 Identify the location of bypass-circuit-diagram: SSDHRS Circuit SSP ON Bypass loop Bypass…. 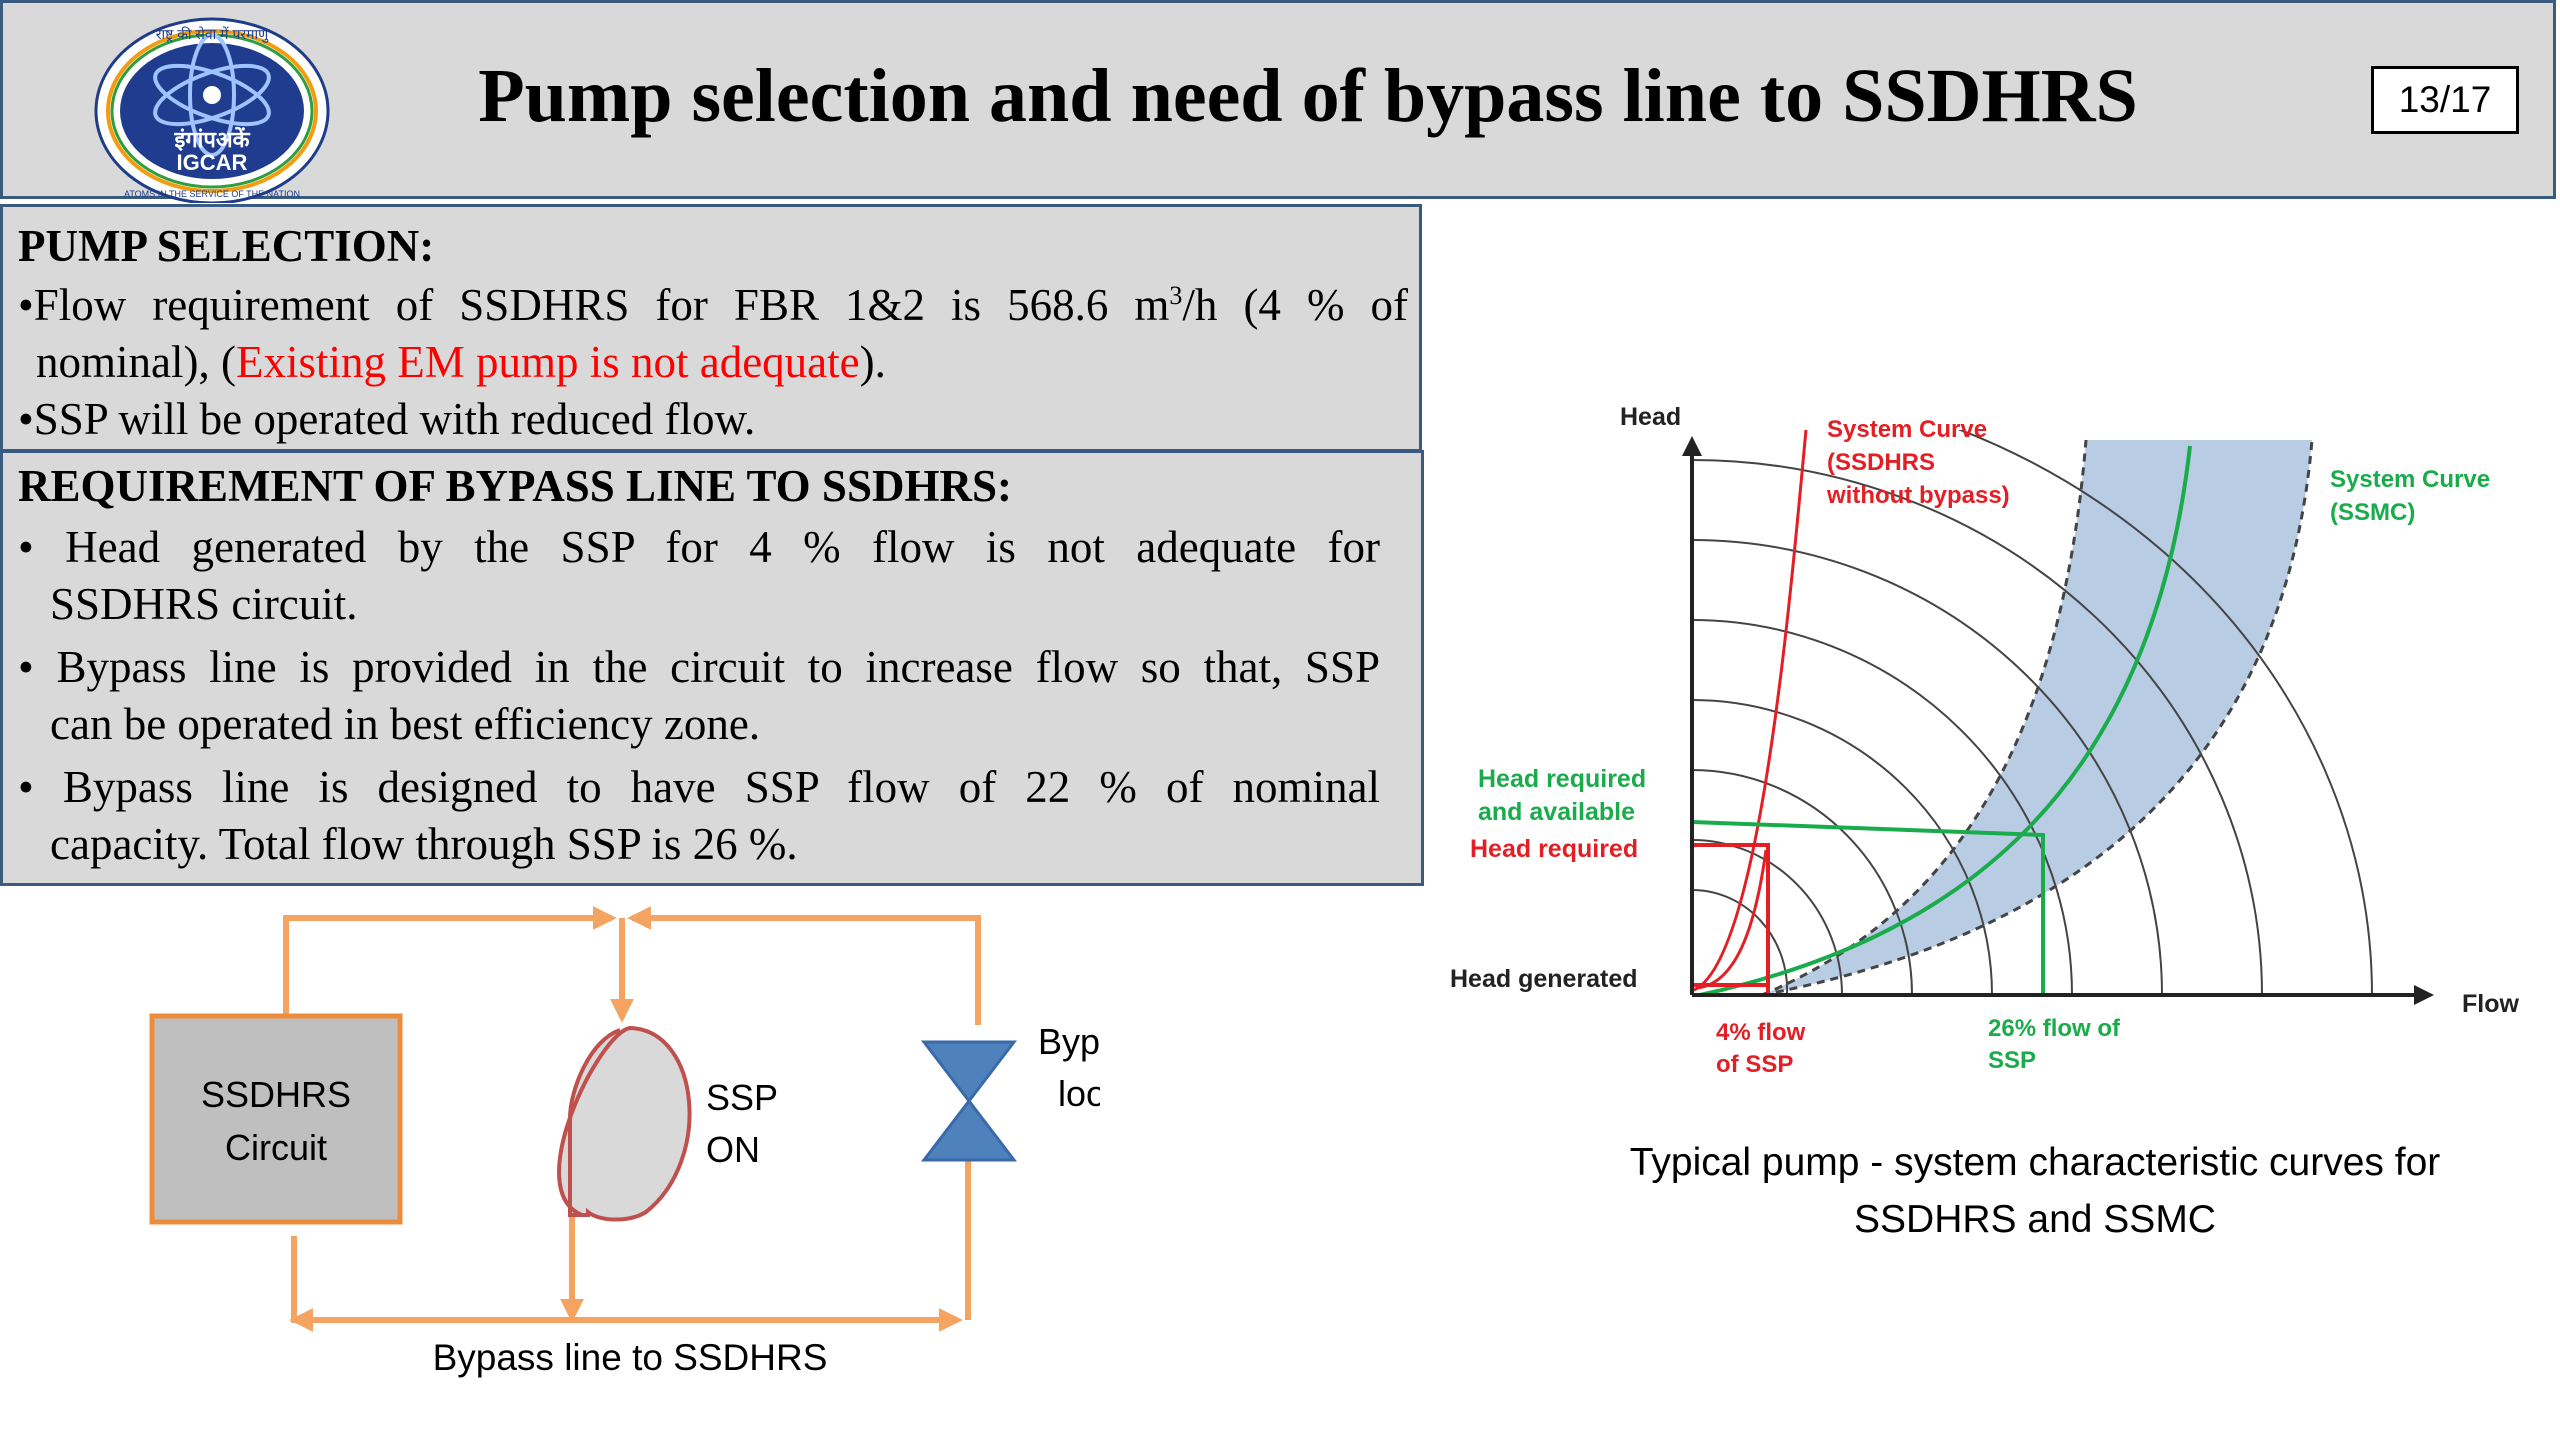
(624, 1142).